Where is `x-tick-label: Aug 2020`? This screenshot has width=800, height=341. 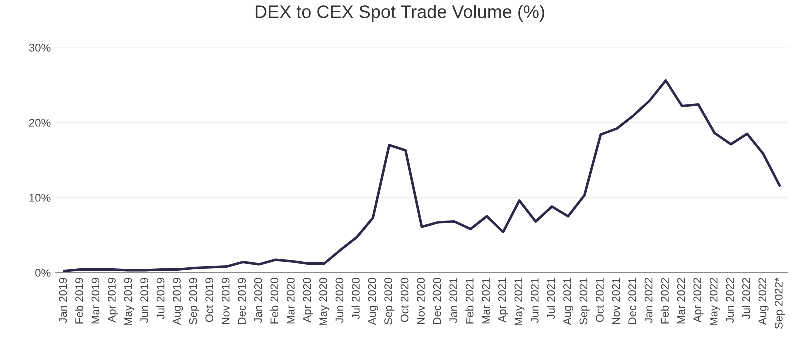 x-tick-label: Aug 2020 is located at coordinates (373, 302).